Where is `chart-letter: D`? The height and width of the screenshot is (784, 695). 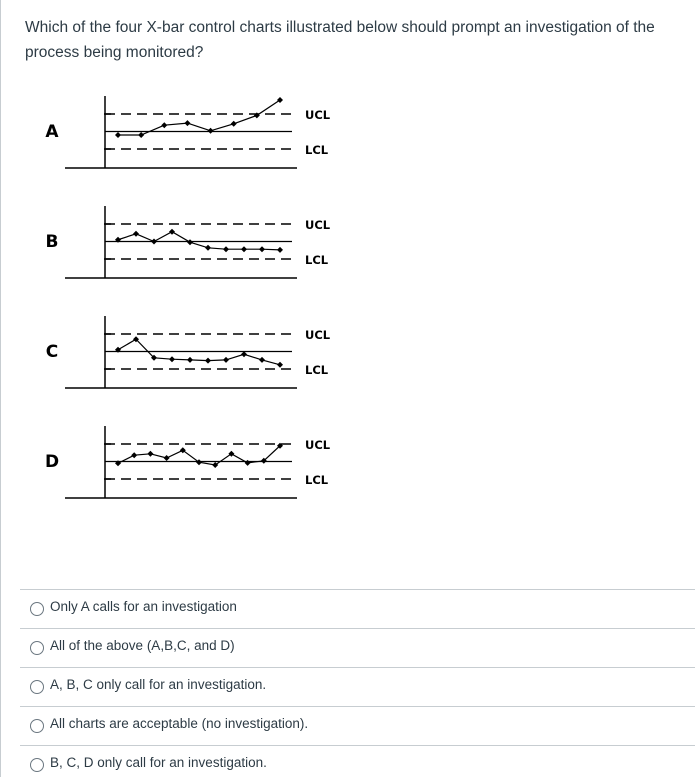
chart-letter: D is located at coordinates (52, 462).